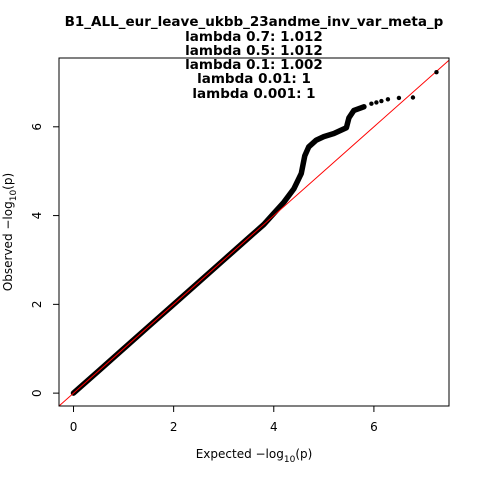 This screenshot has height=480, width=480. Describe the element at coordinates (37, 305) in the screenshot. I see `y-tick-label-2: 2` at that location.